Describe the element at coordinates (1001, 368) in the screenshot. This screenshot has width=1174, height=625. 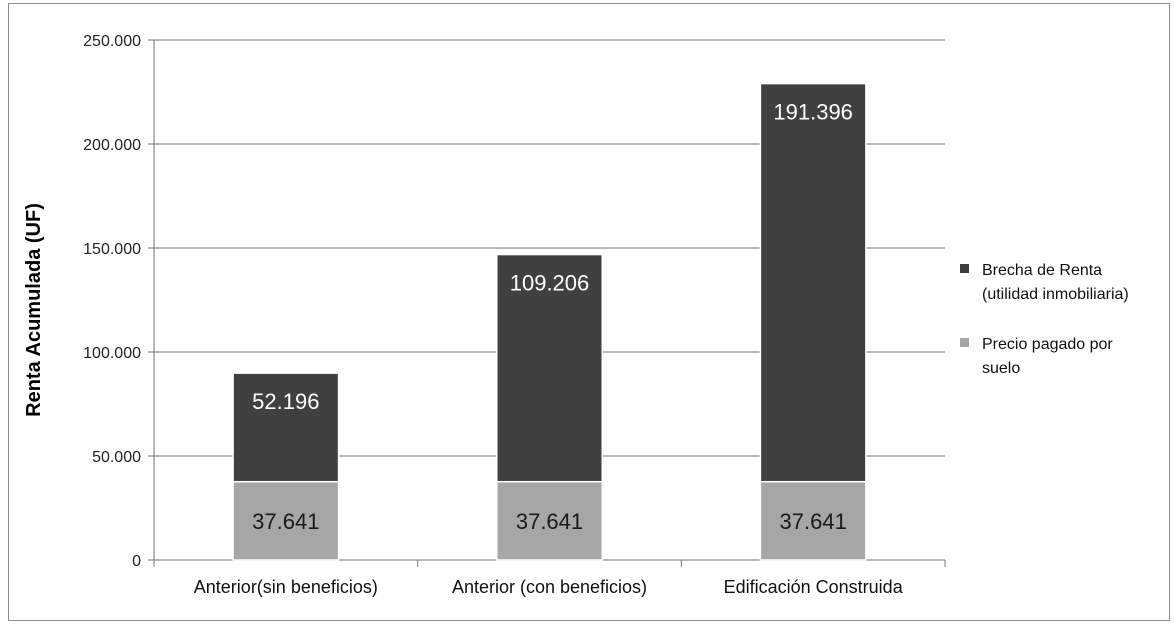
I see `legend-label: suelo` at that location.